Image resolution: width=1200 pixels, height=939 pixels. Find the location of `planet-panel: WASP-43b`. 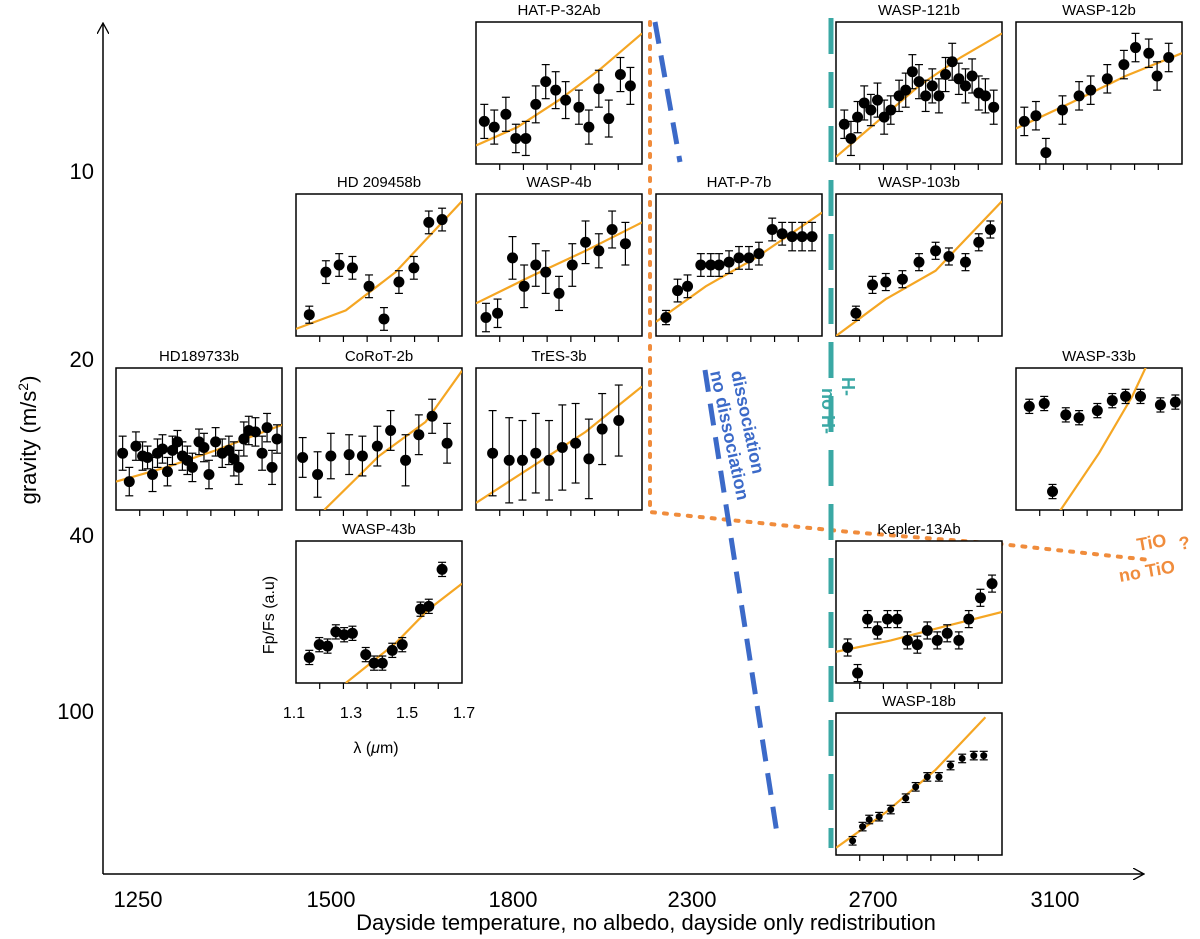

planet-panel: WASP-43b is located at coordinates (379, 605).